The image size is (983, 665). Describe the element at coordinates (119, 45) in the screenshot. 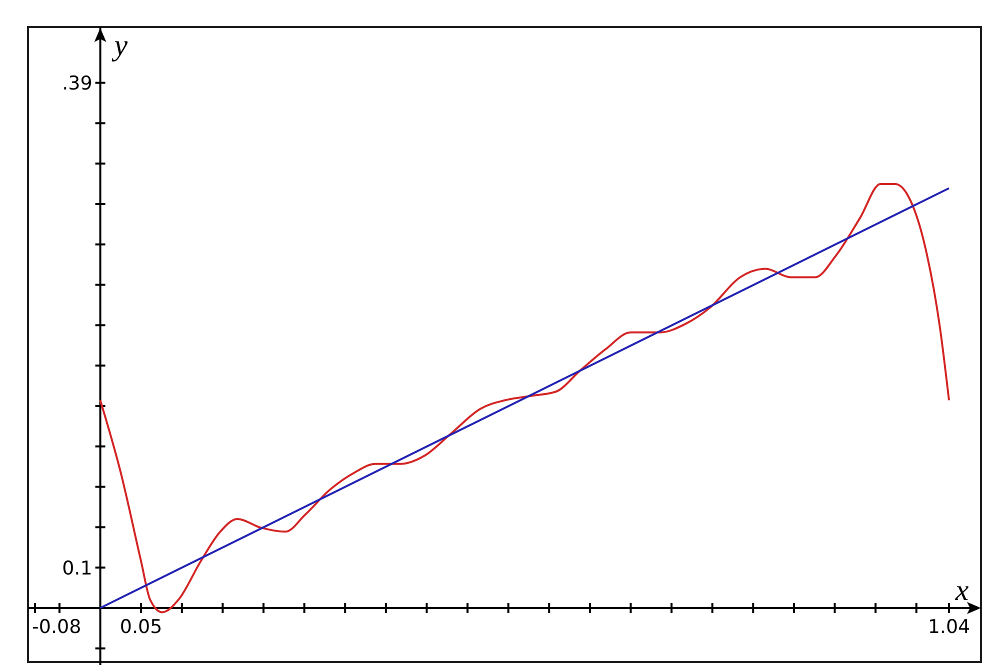

I see `y-axis-title: y` at that location.